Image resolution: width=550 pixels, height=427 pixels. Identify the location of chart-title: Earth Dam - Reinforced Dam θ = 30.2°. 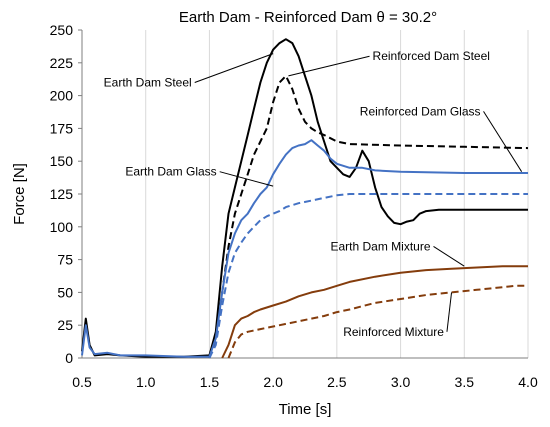
(308, 17).